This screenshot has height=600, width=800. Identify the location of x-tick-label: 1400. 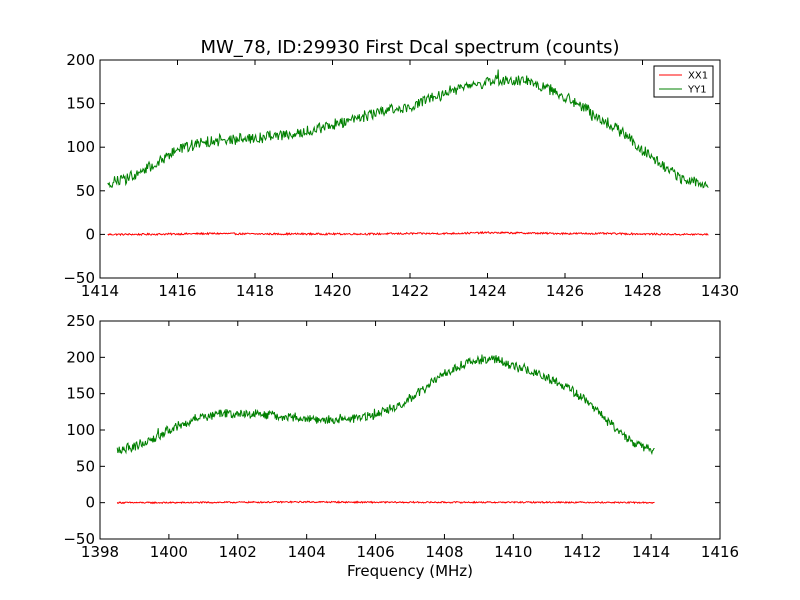
(169, 552).